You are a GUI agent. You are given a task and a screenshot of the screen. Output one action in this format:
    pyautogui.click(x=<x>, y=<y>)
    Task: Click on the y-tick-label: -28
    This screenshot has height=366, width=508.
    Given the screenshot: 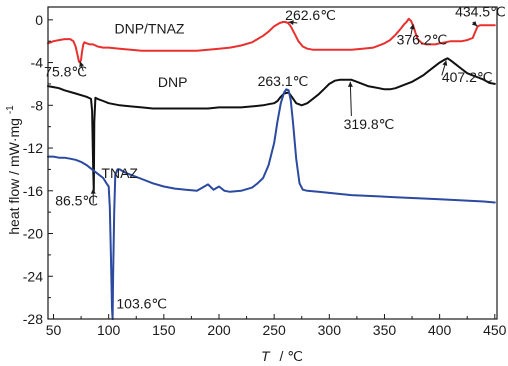 What is the action you would take?
    pyautogui.click(x=33, y=319)
    